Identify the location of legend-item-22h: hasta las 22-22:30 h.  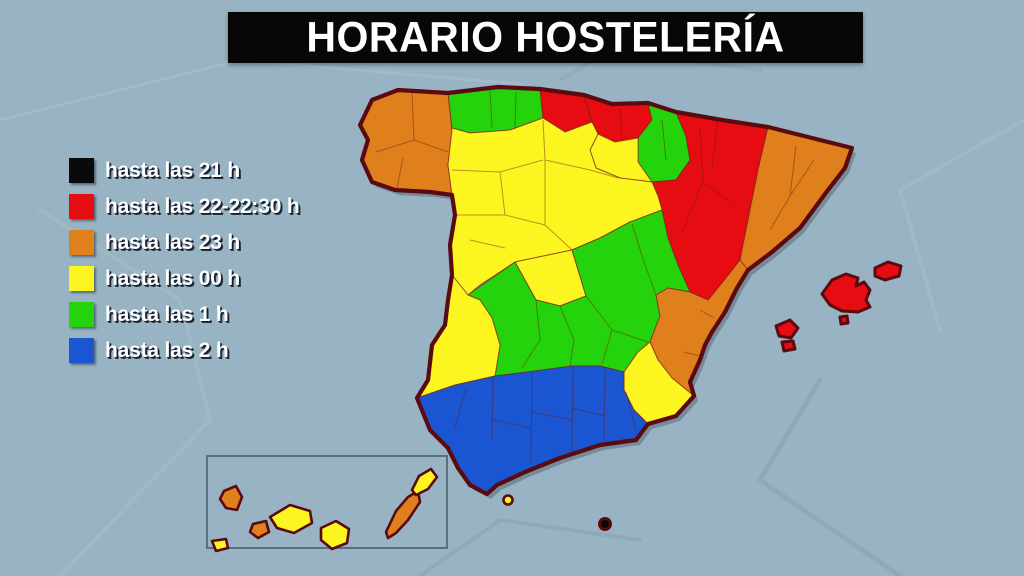
(184, 206).